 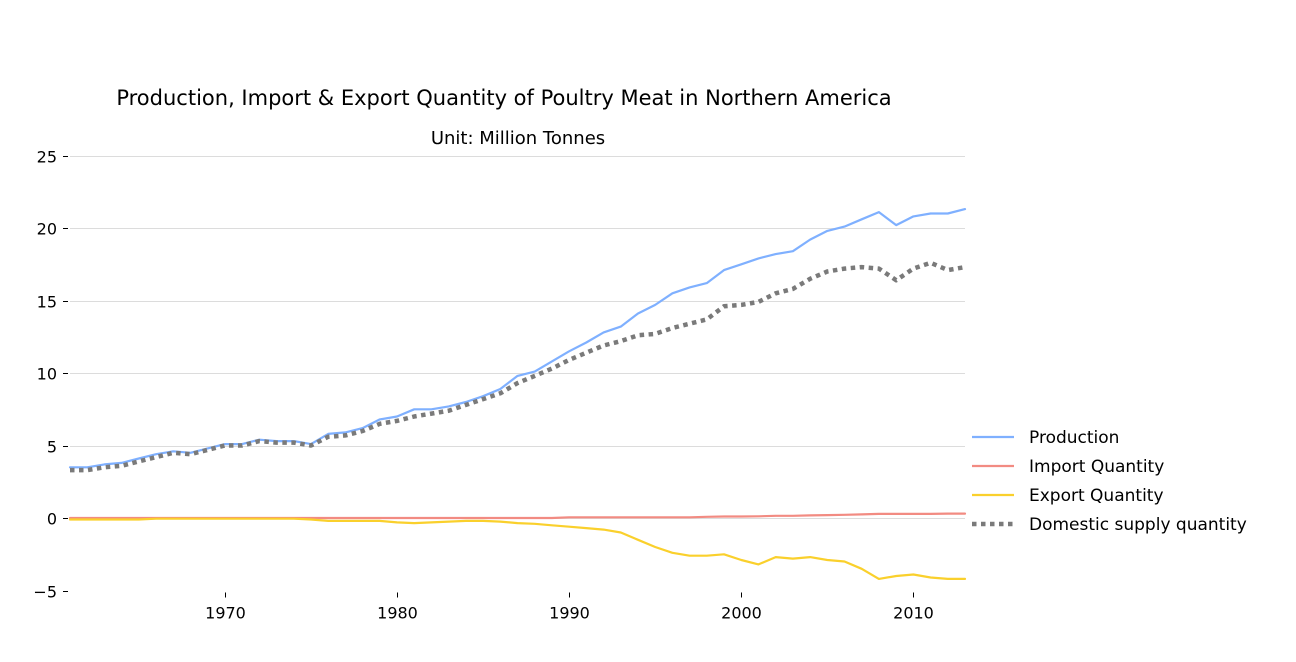 What do you see at coordinates (47, 229) in the screenshot?
I see `y-tick-label: 20` at bounding box center [47, 229].